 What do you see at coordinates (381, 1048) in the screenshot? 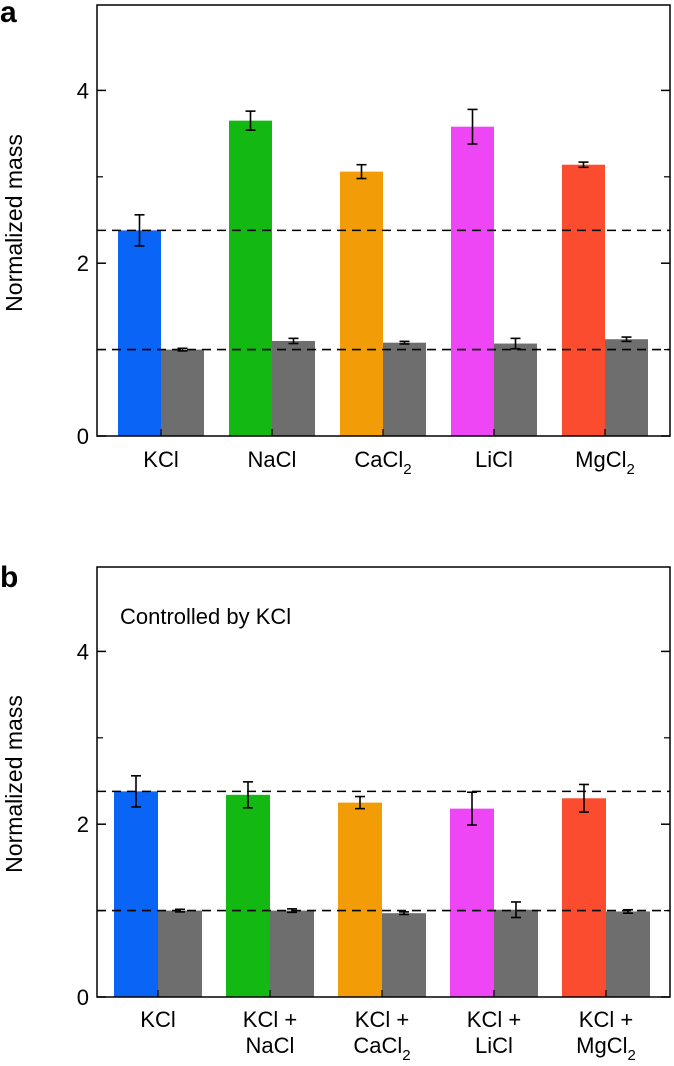
I see `panel-b-category-label: CaCl2` at bounding box center [381, 1048].